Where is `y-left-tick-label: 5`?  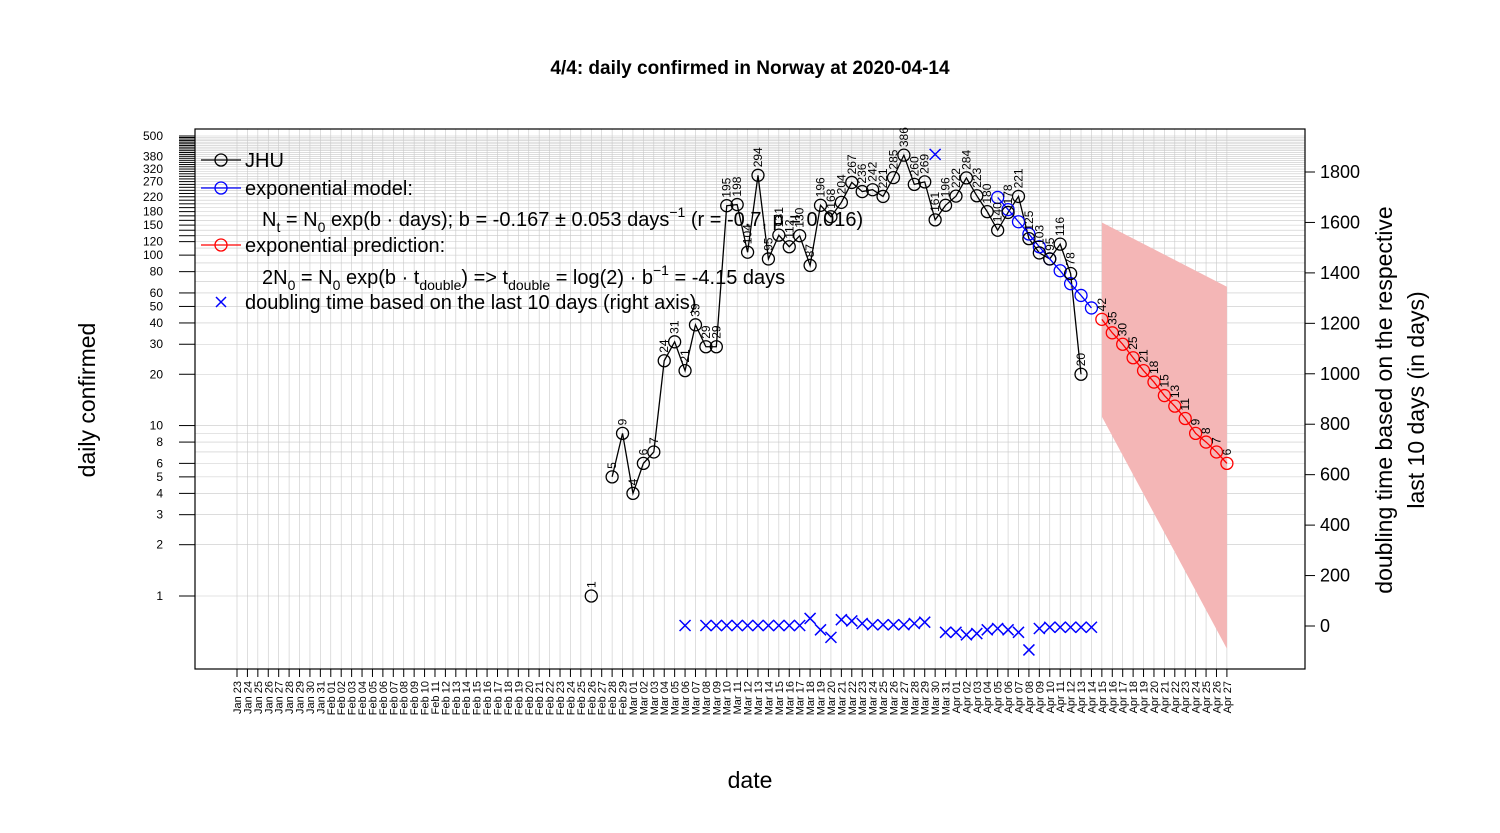
y-left-tick-label: 5 is located at coordinates (159, 477).